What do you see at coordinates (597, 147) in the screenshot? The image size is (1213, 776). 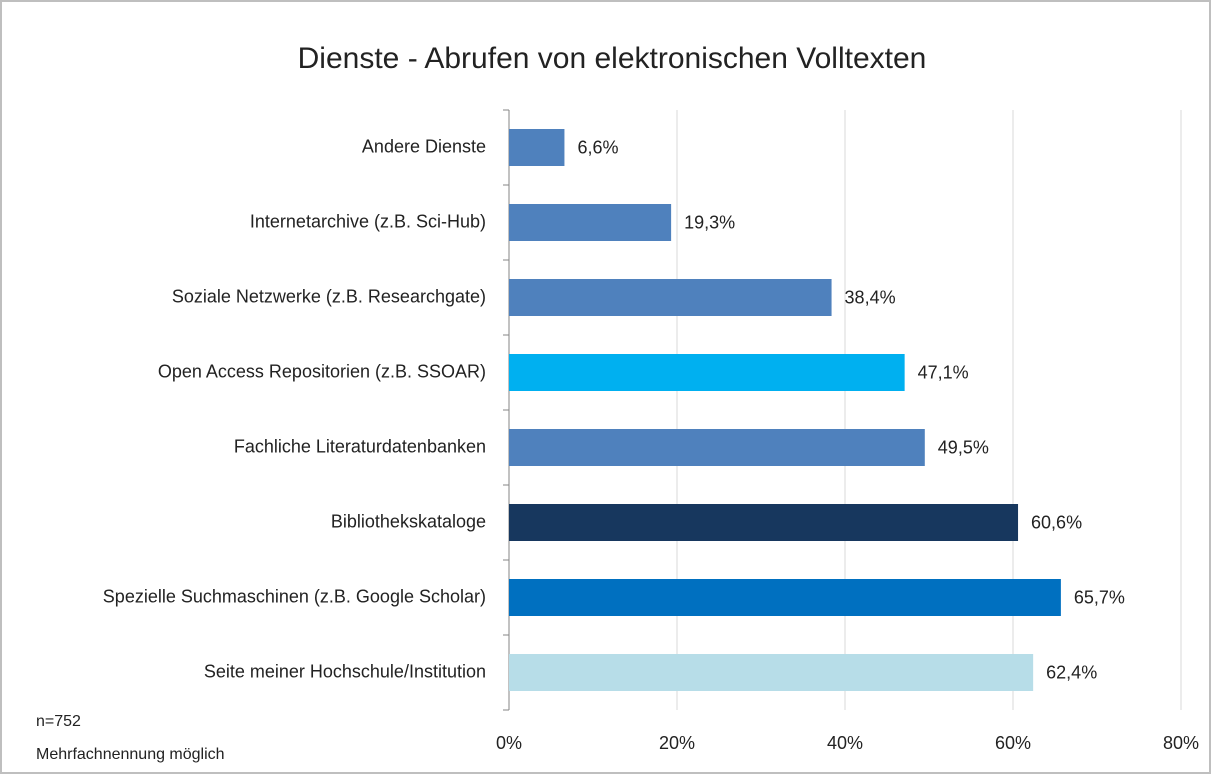 I see `value-label: 6,6%` at bounding box center [597, 147].